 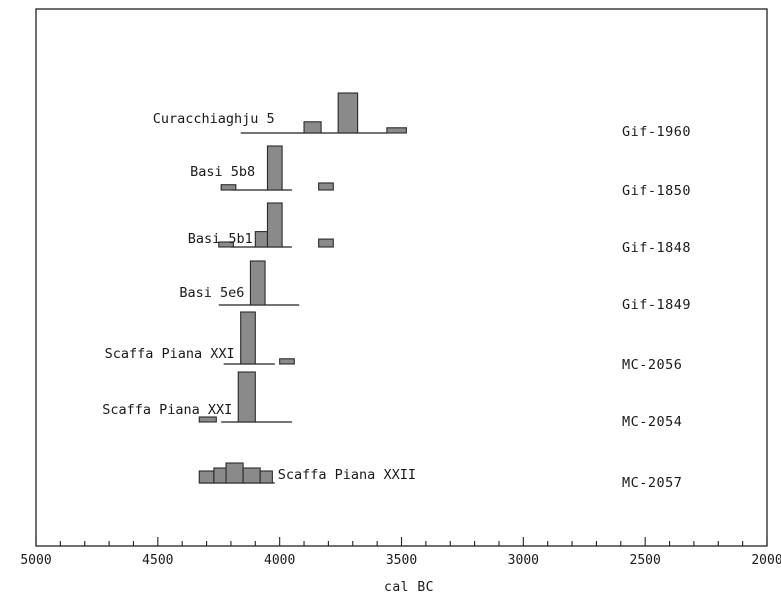 What do you see at coordinates (279, 560) in the screenshot?
I see `tick-label: 4000` at bounding box center [279, 560].